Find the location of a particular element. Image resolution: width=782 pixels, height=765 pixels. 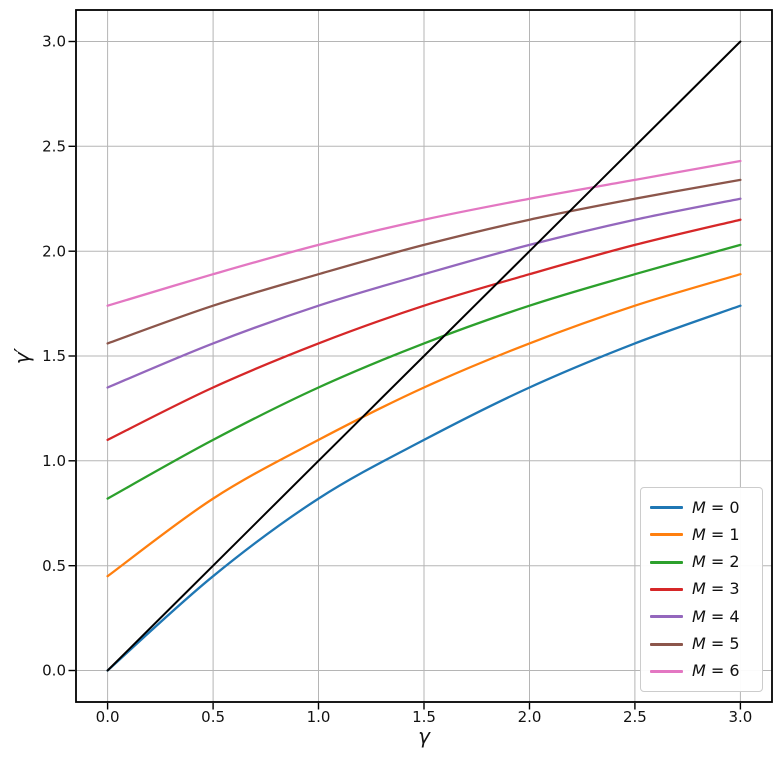

legend-label-value: = 5 is located at coordinates (722, 644).